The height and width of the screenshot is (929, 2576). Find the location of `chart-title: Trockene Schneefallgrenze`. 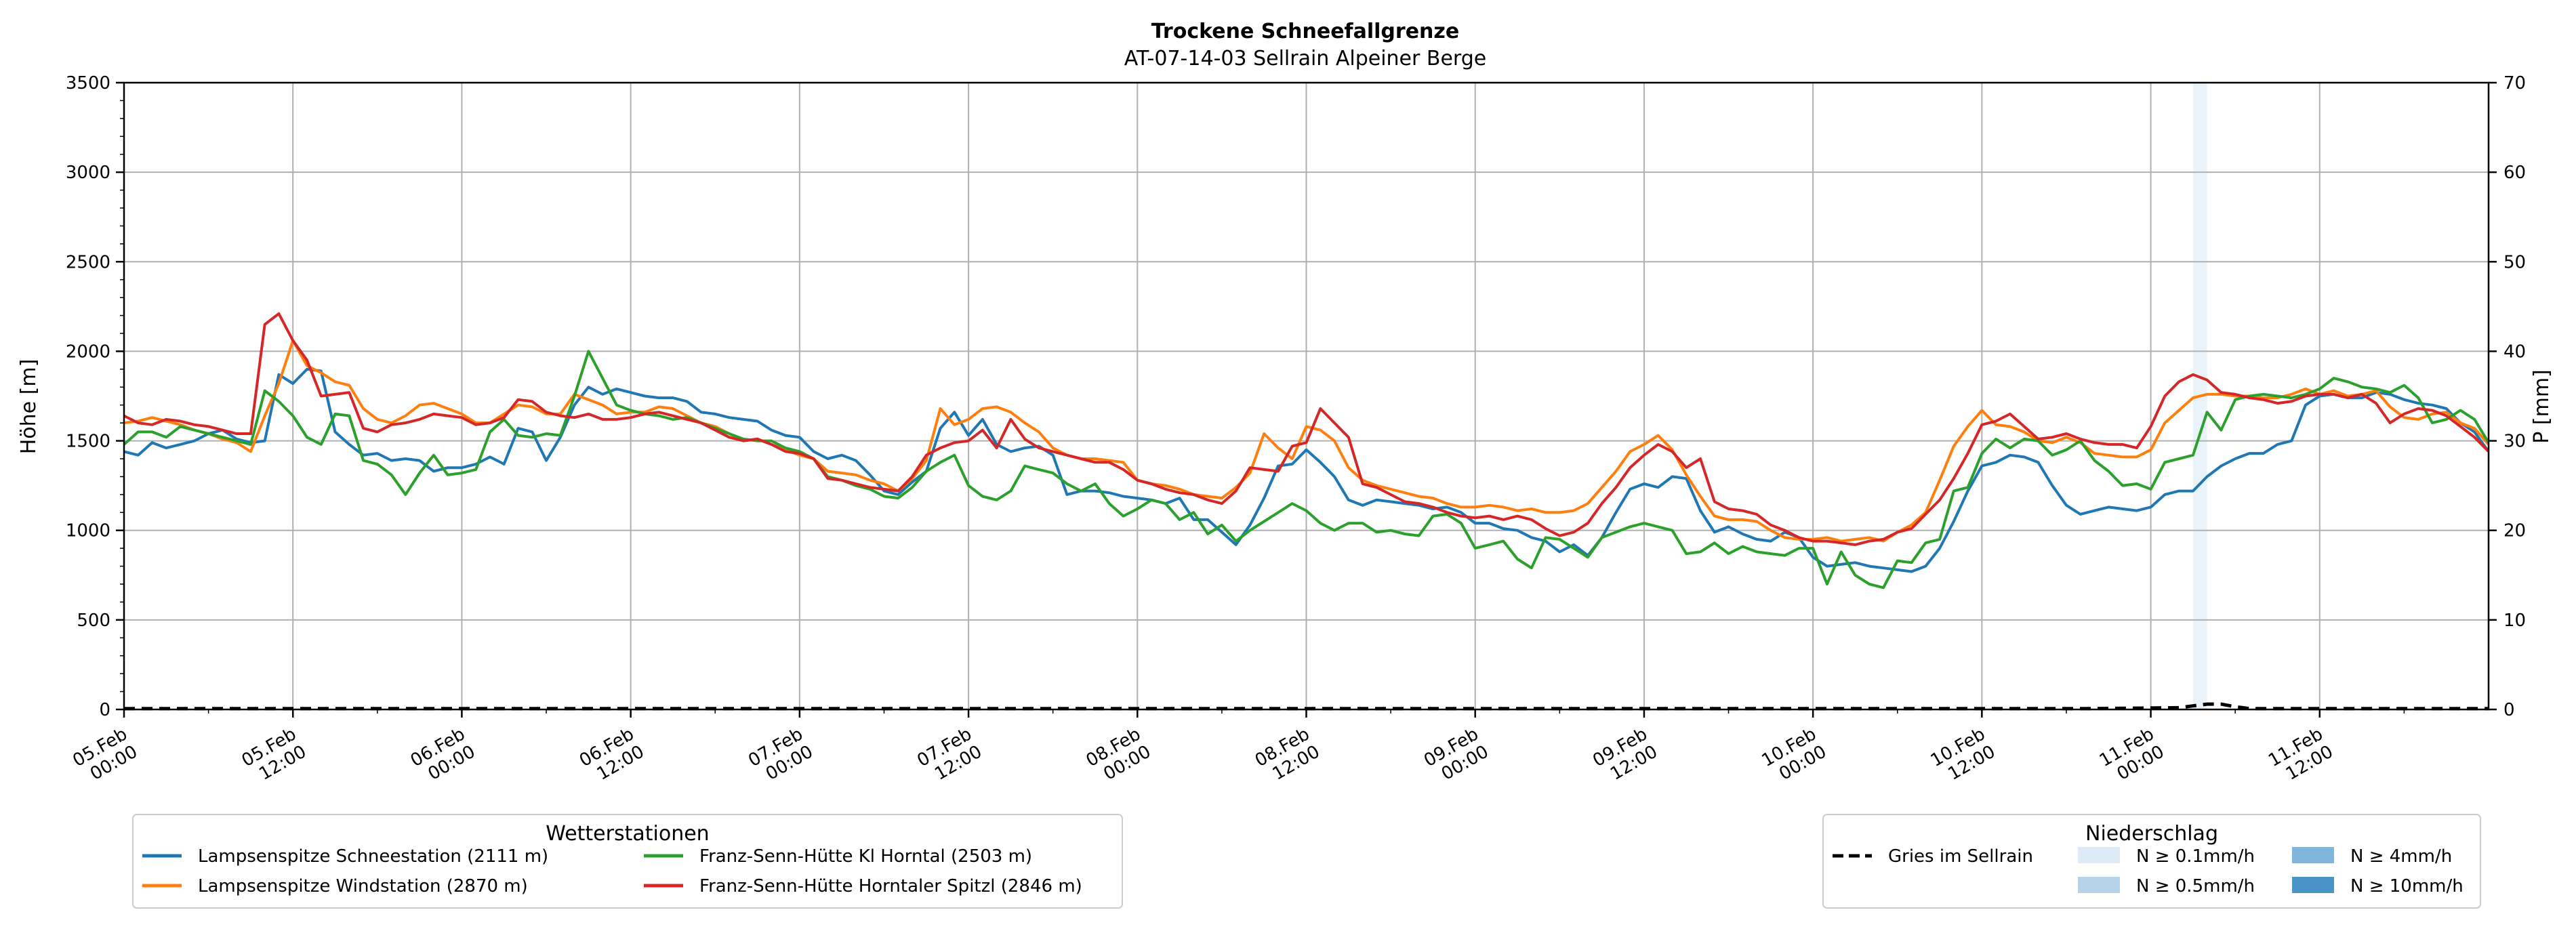

chart-title: Trockene Schneefallgrenze is located at coordinates (1305, 32).